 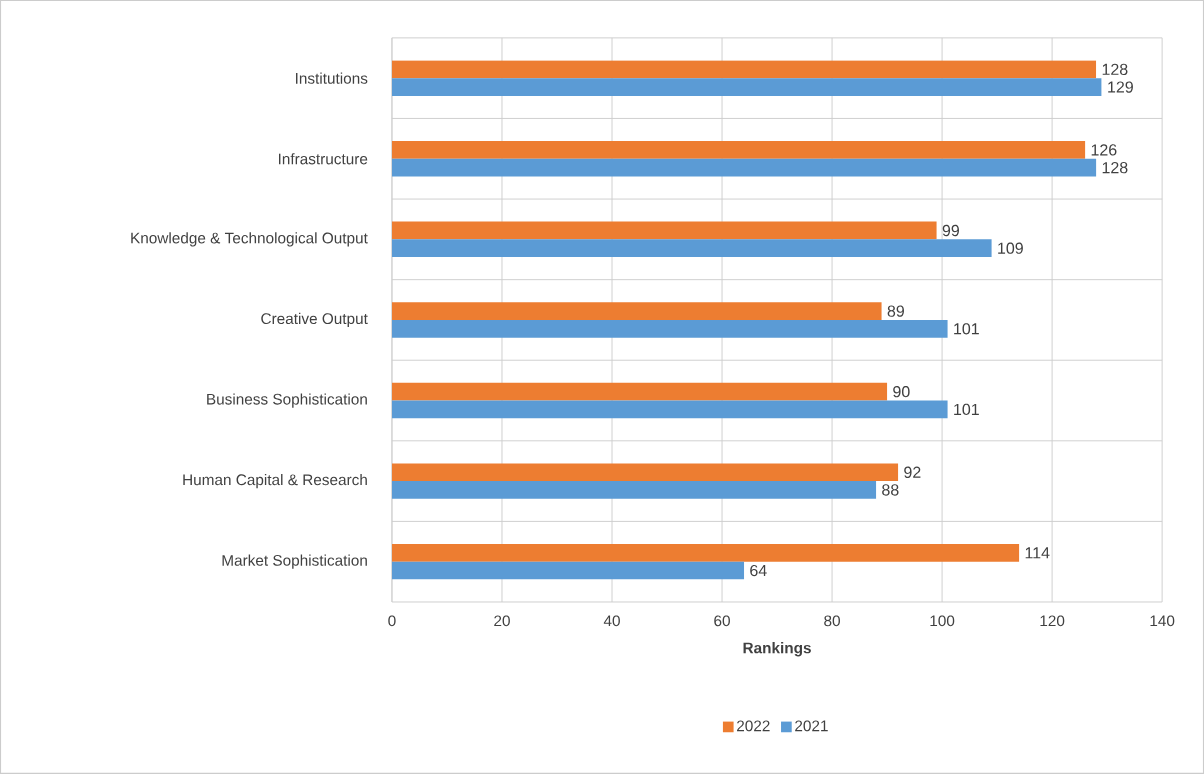 I want to click on x-axis-title: Rankings, so click(x=777, y=649).